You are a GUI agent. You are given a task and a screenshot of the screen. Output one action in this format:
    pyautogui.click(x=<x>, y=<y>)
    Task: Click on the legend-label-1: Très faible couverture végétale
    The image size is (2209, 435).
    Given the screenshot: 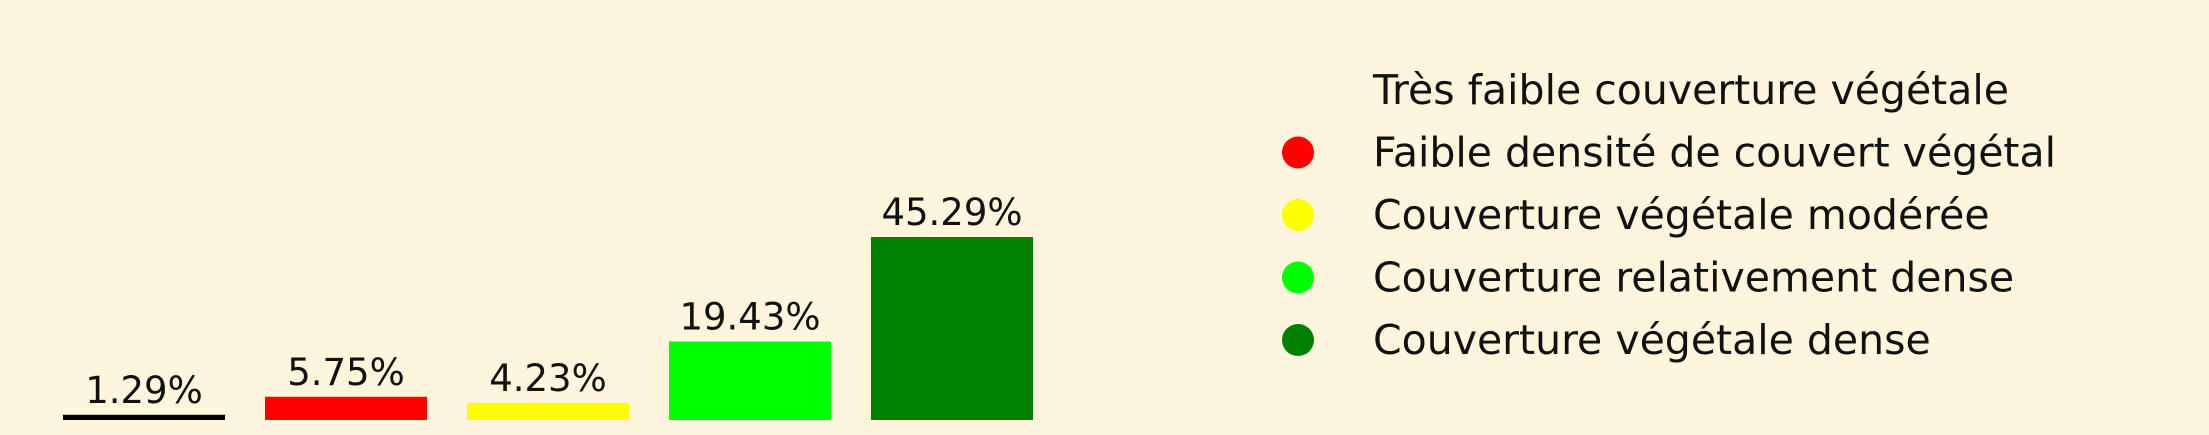 What is the action you would take?
    pyautogui.click(x=1690, y=90)
    